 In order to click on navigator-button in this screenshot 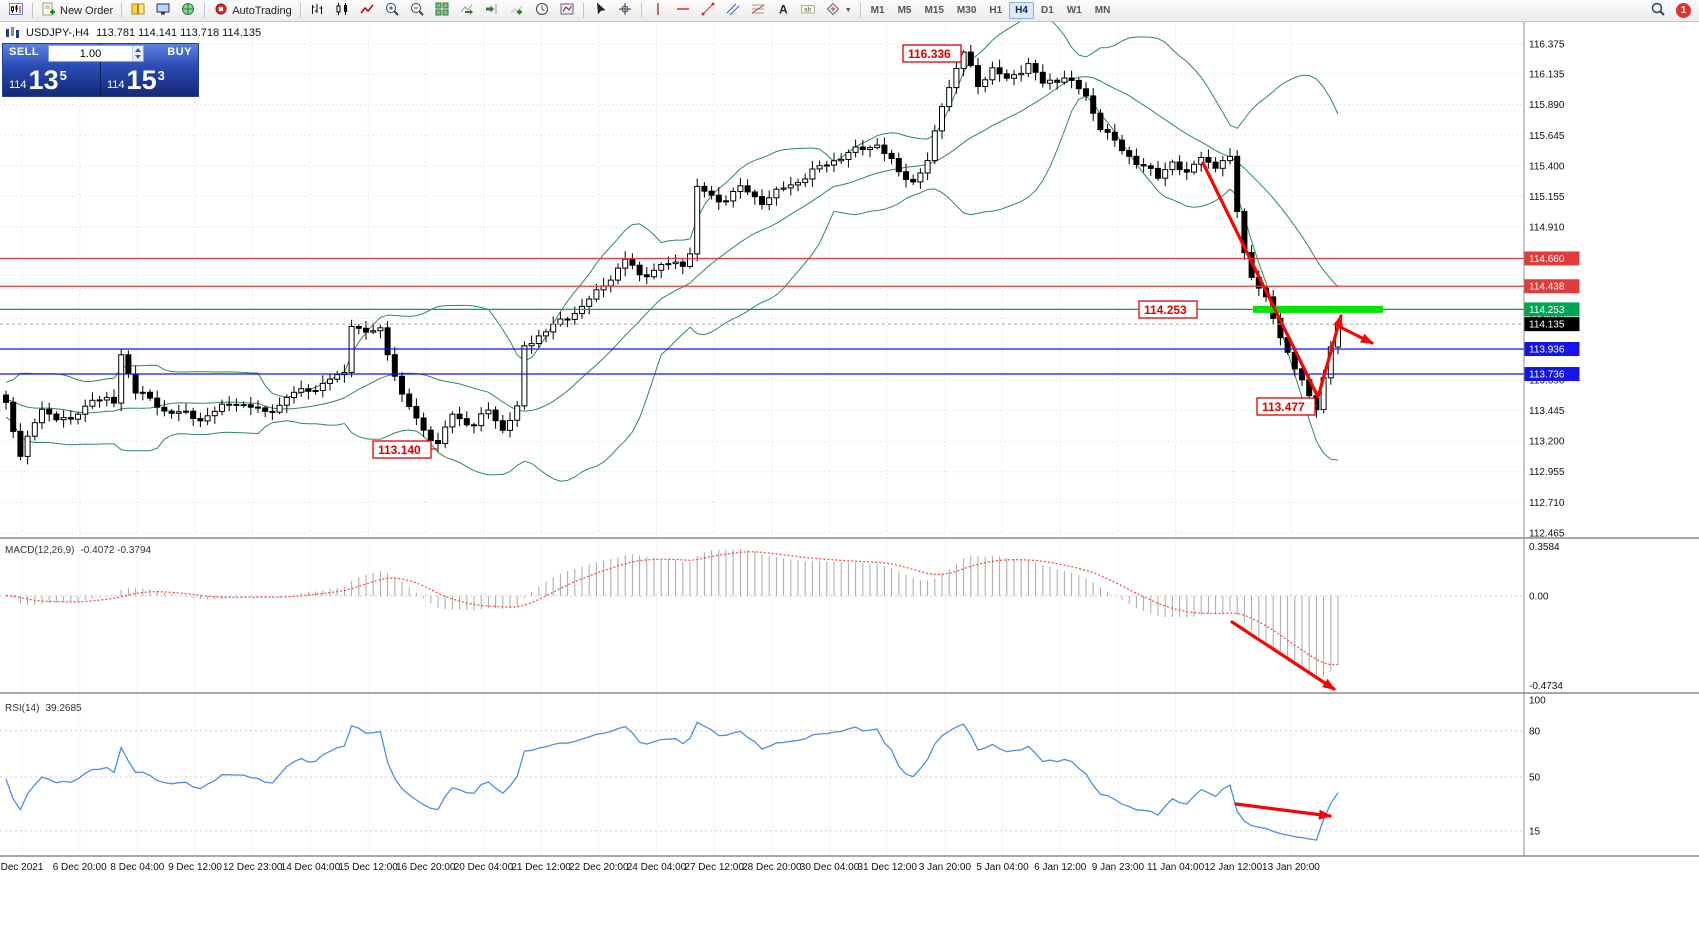, I will do `click(188, 11)`.